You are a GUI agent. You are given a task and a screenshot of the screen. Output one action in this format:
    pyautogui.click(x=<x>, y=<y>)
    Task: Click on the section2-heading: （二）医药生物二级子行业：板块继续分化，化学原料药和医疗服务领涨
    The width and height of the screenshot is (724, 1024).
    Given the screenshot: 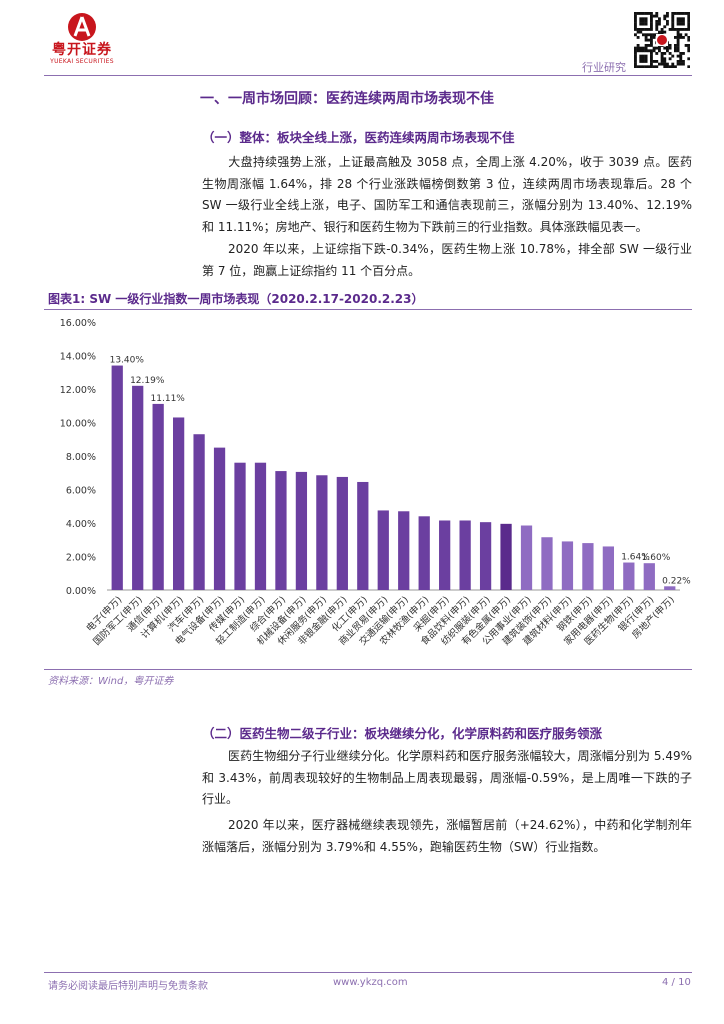 What is the action you would take?
    pyautogui.click(x=402, y=733)
    